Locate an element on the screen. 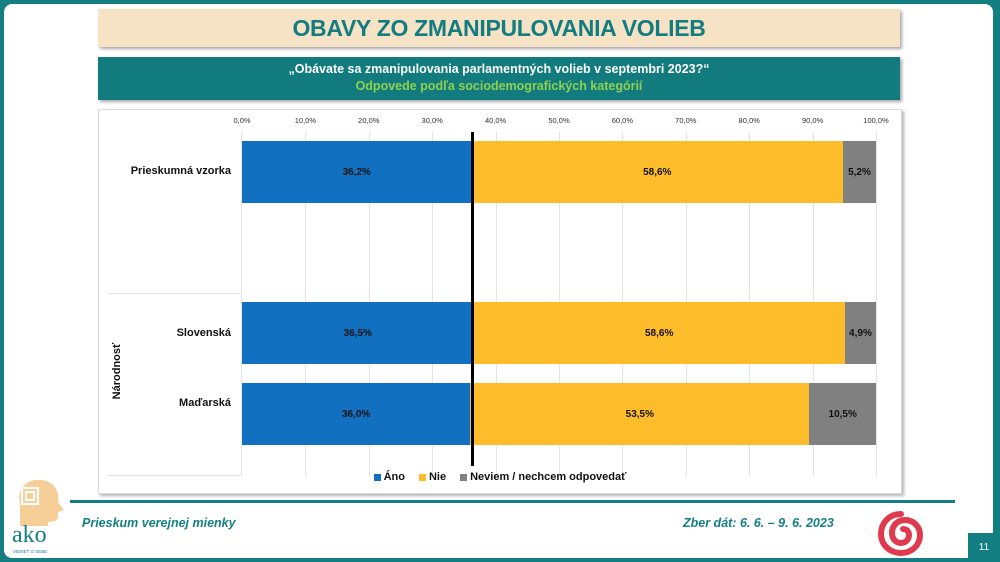 The width and height of the screenshot is (1000, 562). legend-item-neviem: Neviem / nechcem odpovedať is located at coordinates (543, 477).